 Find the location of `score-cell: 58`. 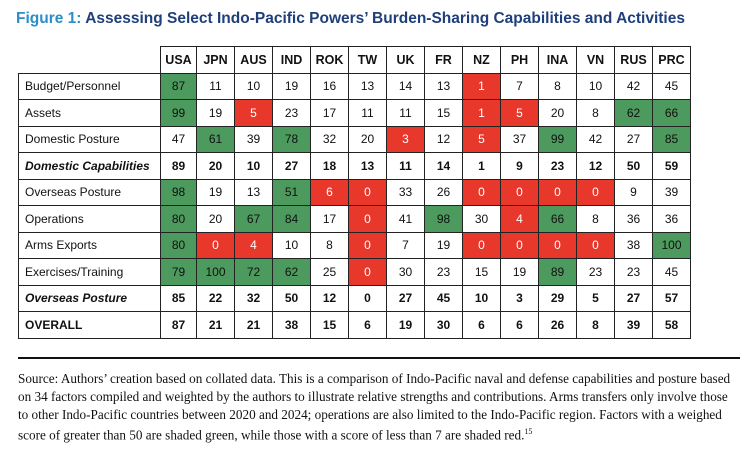

score-cell: 58 is located at coordinates (671, 325).